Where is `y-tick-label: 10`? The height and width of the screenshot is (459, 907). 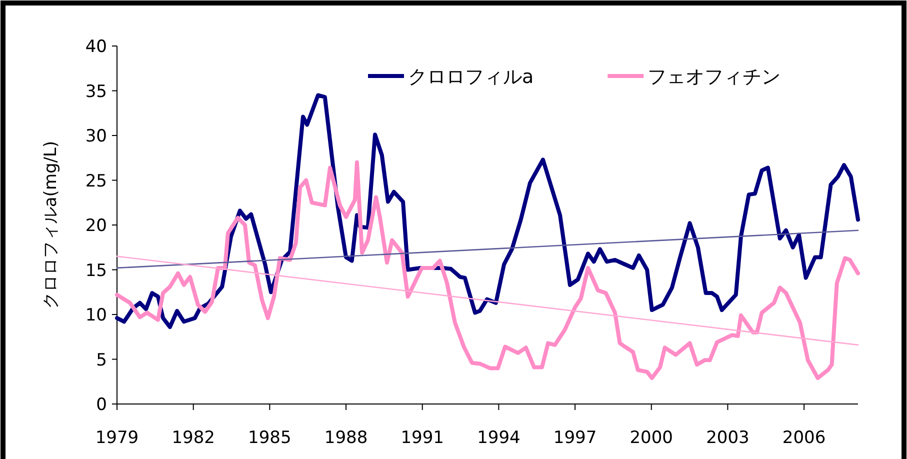
y-tick-label: 10 is located at coordinates (96, 316).